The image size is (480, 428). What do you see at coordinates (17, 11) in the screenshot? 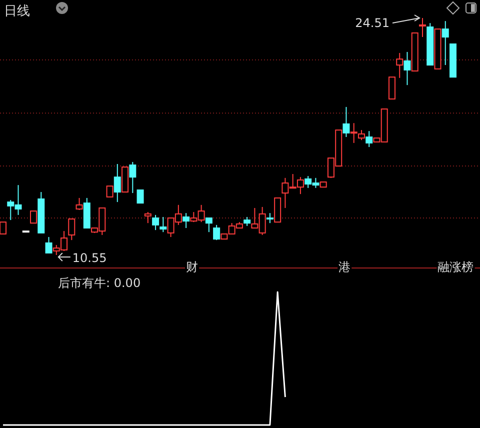
I see `chart-title: 日线` at bounding box center [17, 11].